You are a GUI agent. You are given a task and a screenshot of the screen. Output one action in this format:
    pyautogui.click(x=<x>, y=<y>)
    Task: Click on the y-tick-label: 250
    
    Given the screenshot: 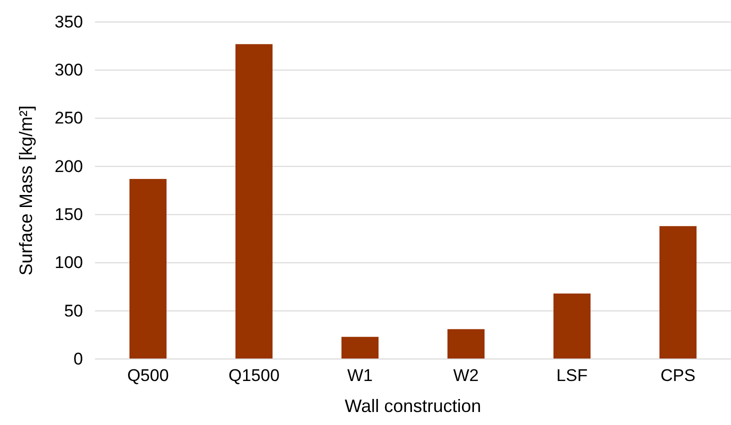 What is the action you would take?
    pyautogui.click(x=68, y=118)
    